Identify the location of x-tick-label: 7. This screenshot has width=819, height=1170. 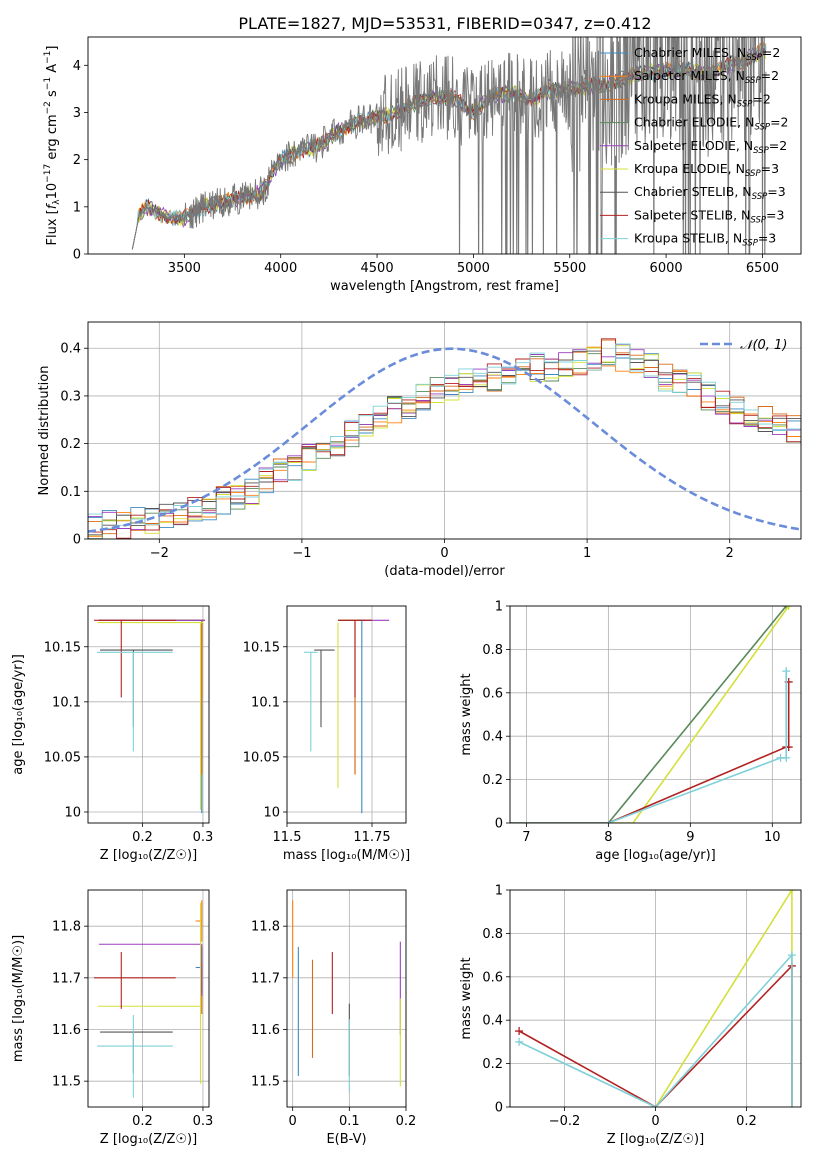
(526, 837).